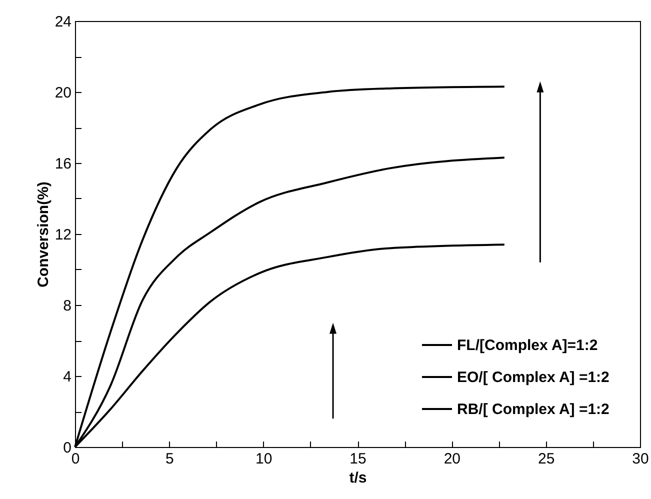 The height and width of the screenshot is (499, 651). I want to click on legend-label: FL/[Complex A]=1:2, so click(527, 345).